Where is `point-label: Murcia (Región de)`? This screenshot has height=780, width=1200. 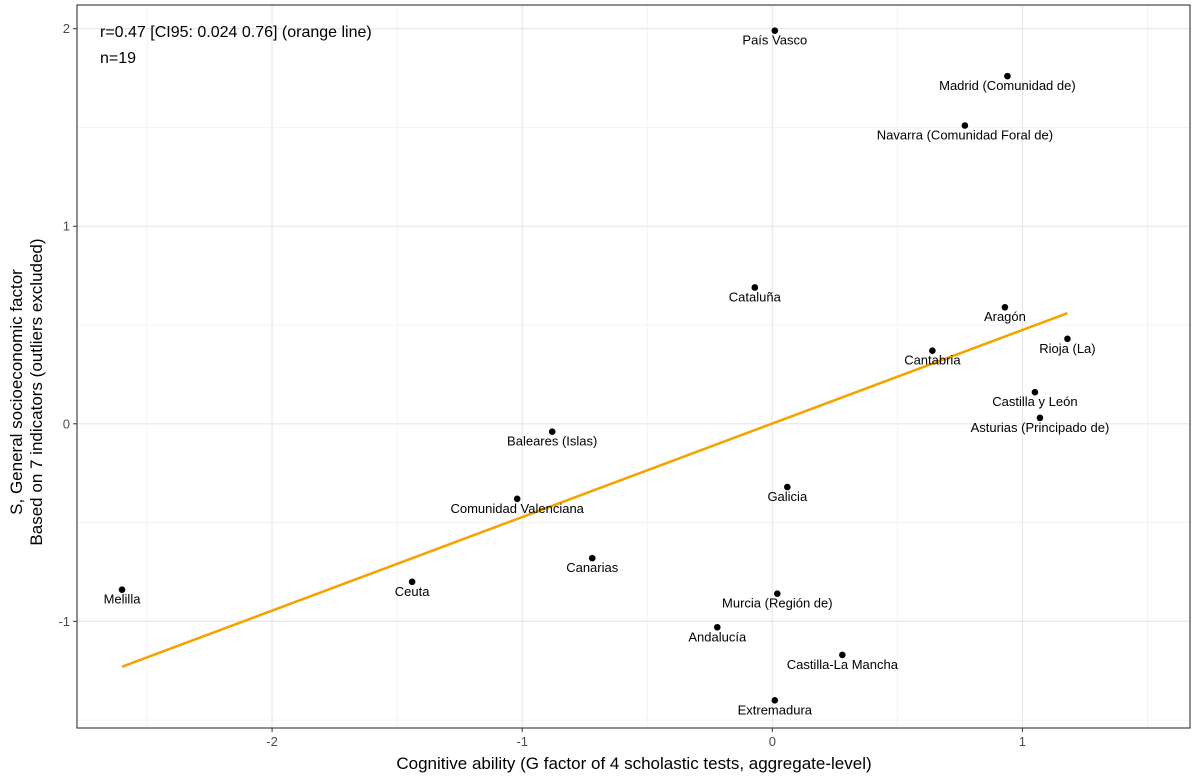 point-label: Murcia (Región de) is located at coordinates (777, 603).